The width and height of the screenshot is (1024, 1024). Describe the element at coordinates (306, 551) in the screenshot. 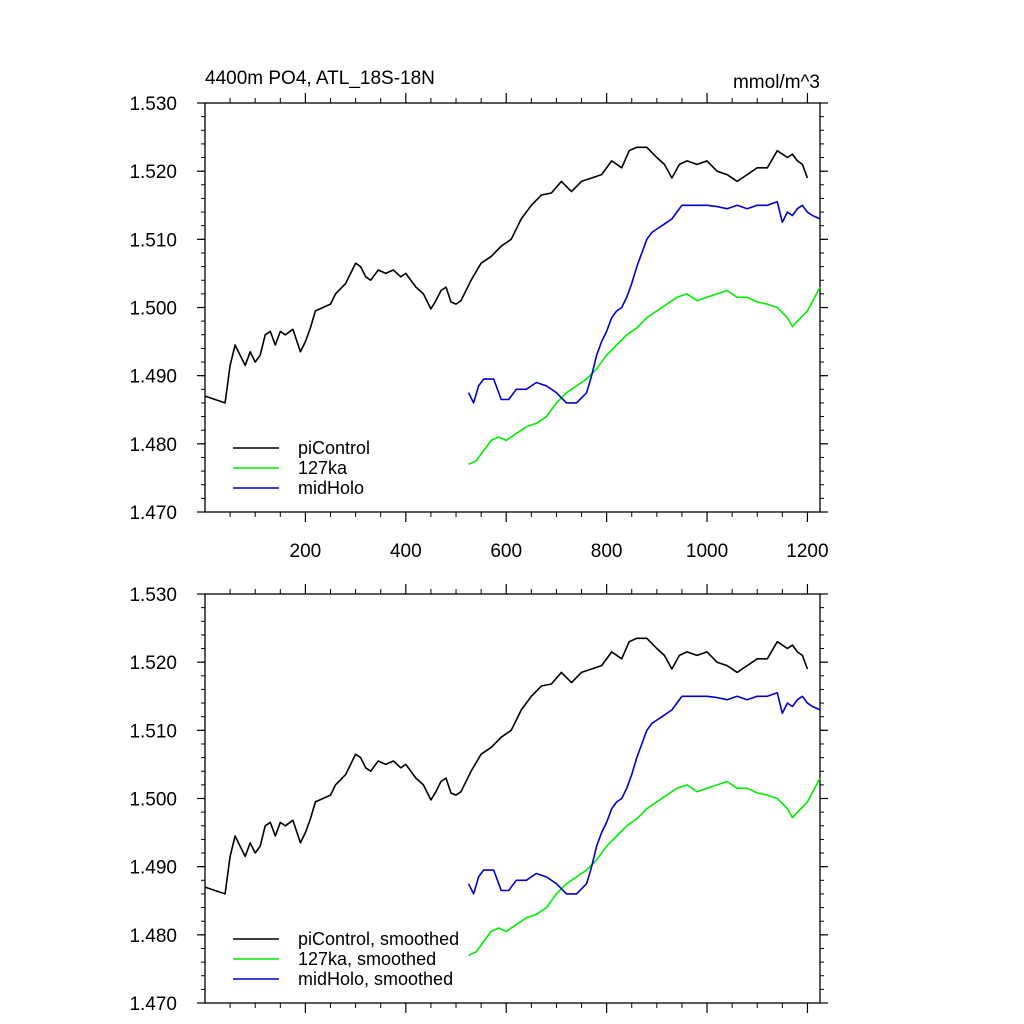

I see `x-tick-label: 200` at that location.